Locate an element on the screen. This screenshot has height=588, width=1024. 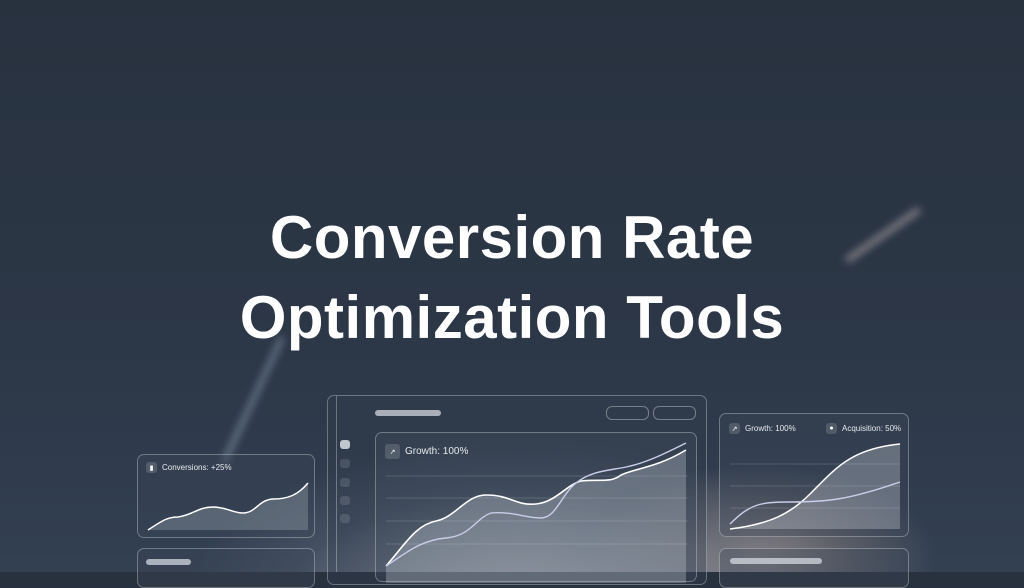
conversions-label: Conversions: +25% is located at coordinates (197, 467).